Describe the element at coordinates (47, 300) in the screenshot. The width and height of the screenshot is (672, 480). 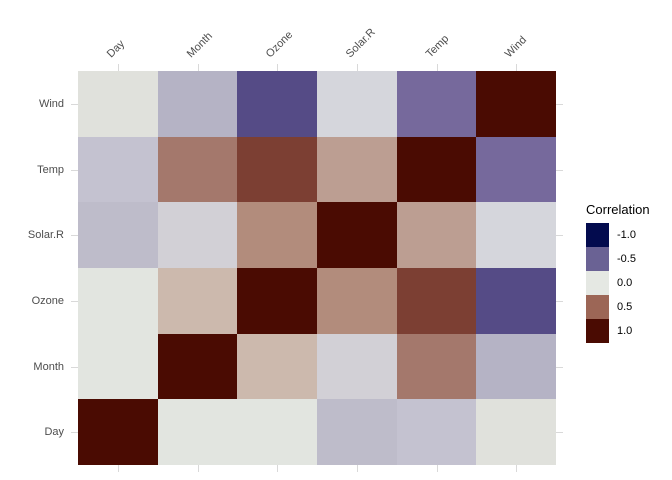
I see `y-axis-label-Ozone: Ozone` at that location.